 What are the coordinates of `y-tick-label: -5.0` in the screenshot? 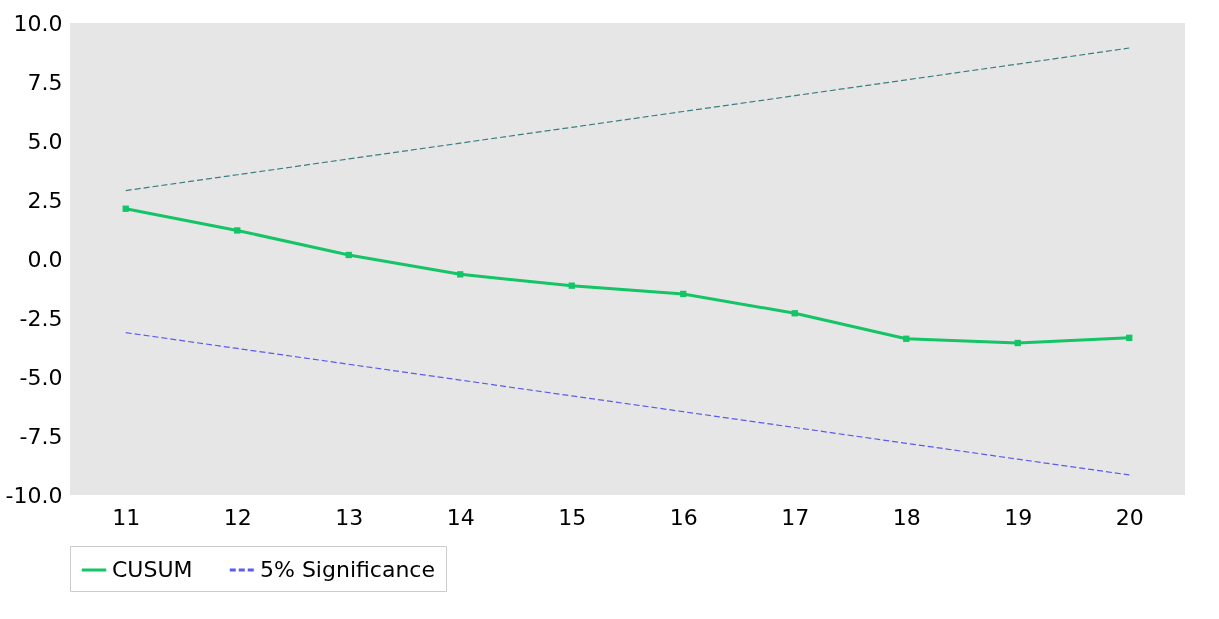 It's located at (41, 377).